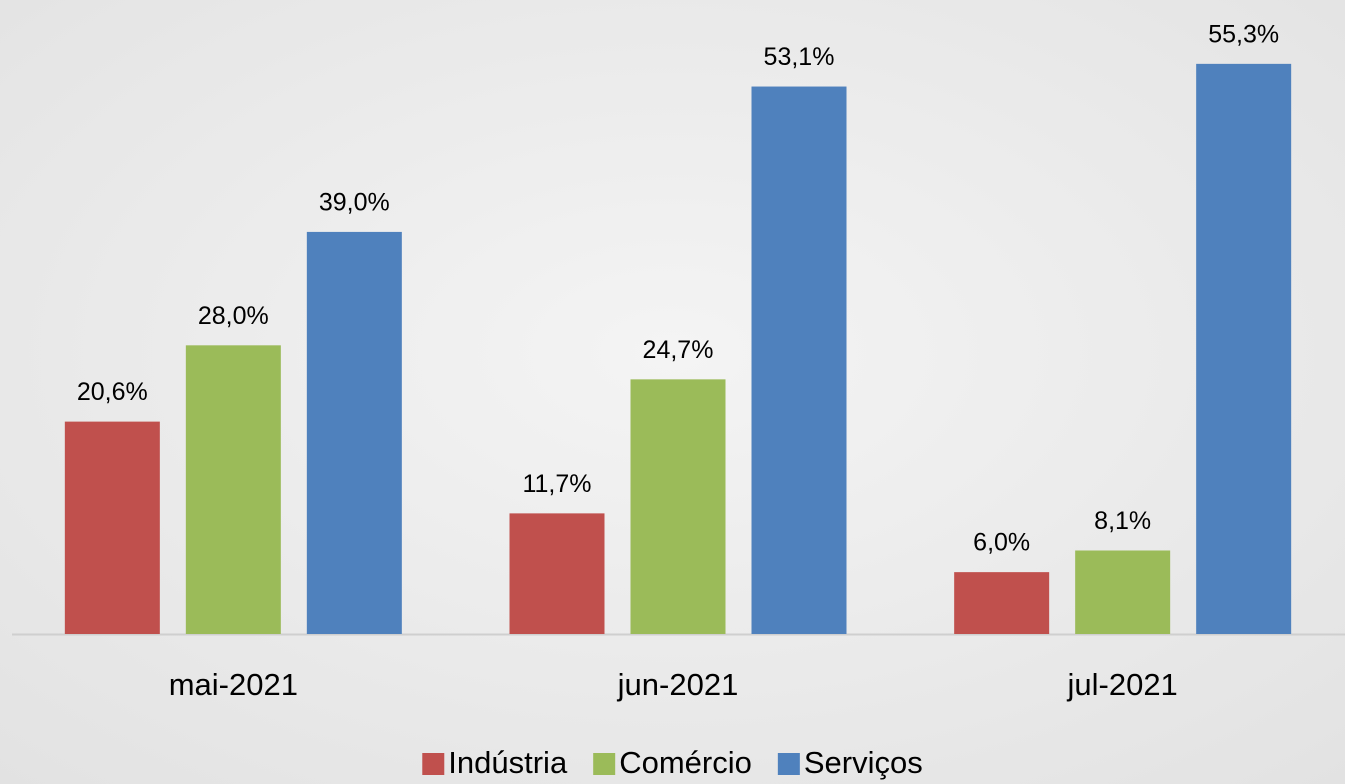 The image size is (1345, 784). What do you see at coordinates (678, 350) in the screenshot?
I see `value-label: 24,7%` at bounding box center [678, 350].